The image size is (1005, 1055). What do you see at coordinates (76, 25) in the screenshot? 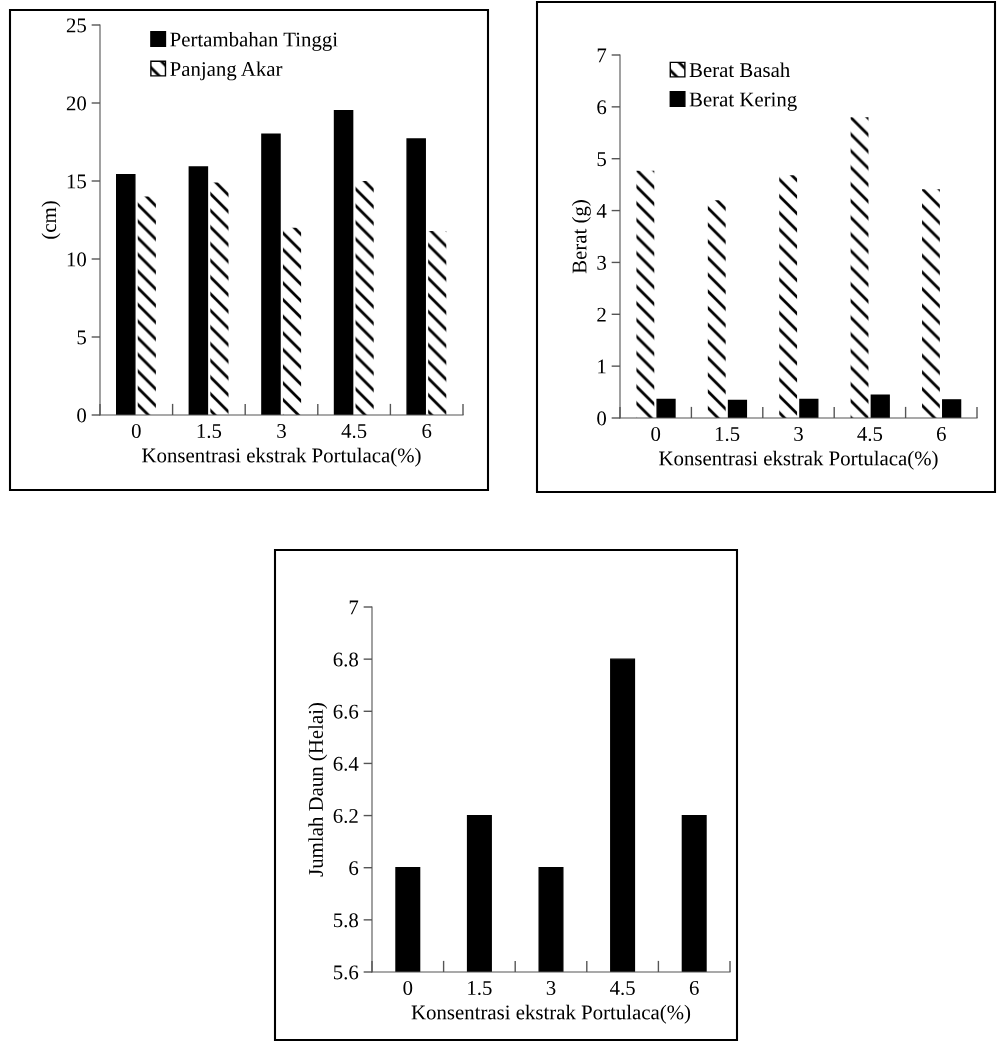
I see `y-tick-label: 25` at bounding box center [76, 25].